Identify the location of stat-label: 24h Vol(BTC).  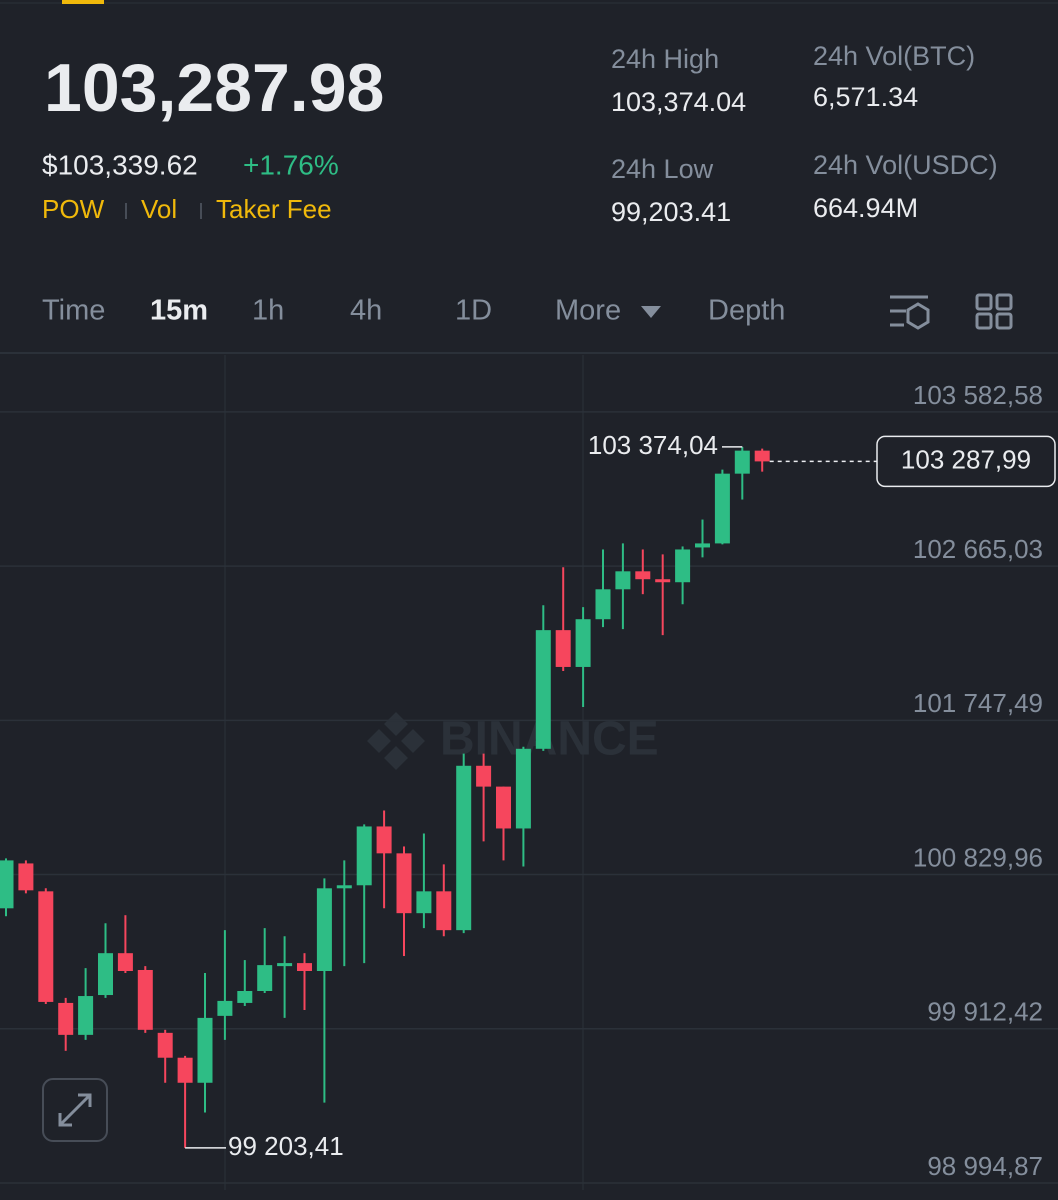
(894, 56).